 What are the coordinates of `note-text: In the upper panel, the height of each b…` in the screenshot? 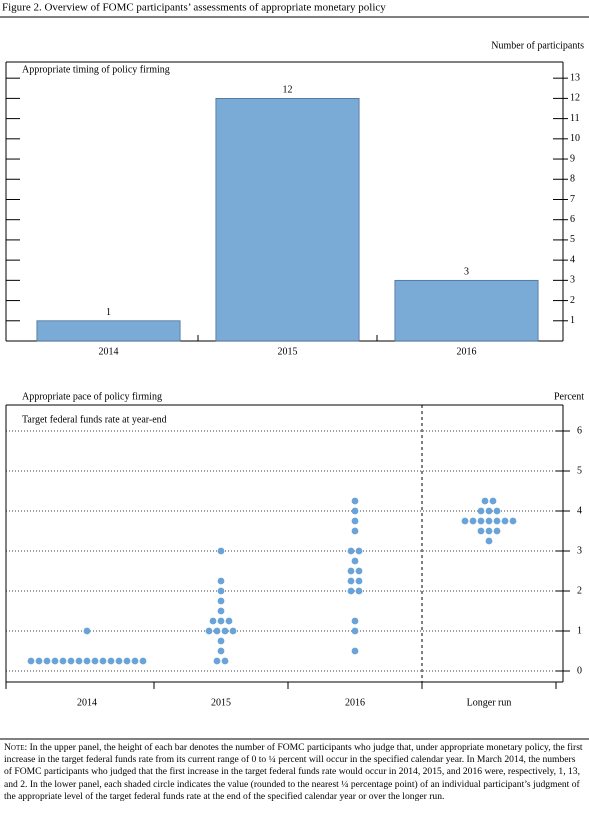 It's located at (293, 772).